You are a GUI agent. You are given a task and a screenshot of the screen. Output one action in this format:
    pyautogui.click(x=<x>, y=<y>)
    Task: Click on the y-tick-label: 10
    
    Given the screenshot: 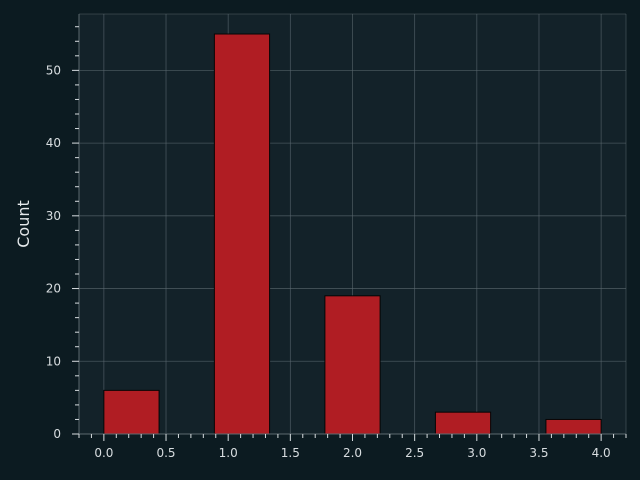 What is the action you would take?
    pyautogui.click(x=53, y=361)
    